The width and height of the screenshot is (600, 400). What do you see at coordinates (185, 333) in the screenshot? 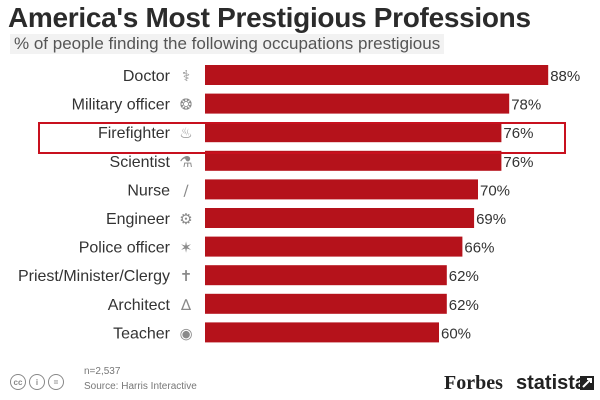
I see `apple-icon: ◉` at bounding box center [185, 333].